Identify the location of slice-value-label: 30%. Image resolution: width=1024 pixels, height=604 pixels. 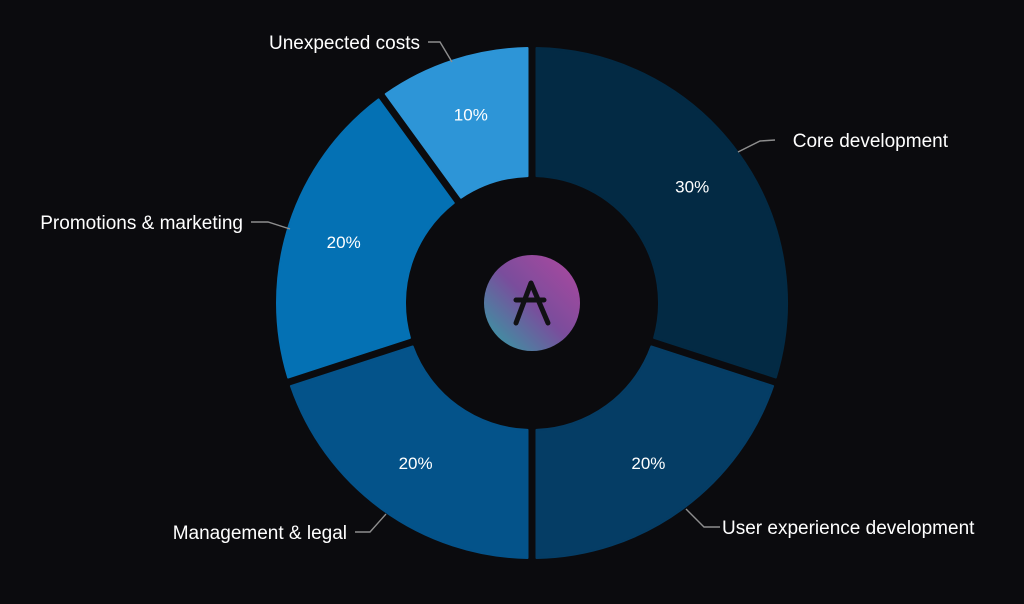
(692, 187).